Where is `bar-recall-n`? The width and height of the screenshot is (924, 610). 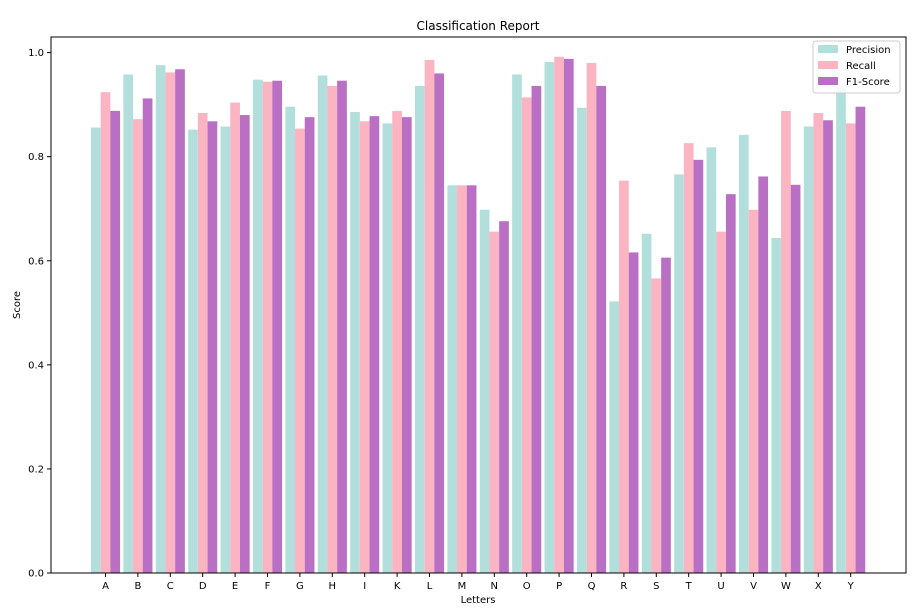
bar-recall-n is located at coordinates (494, 402).